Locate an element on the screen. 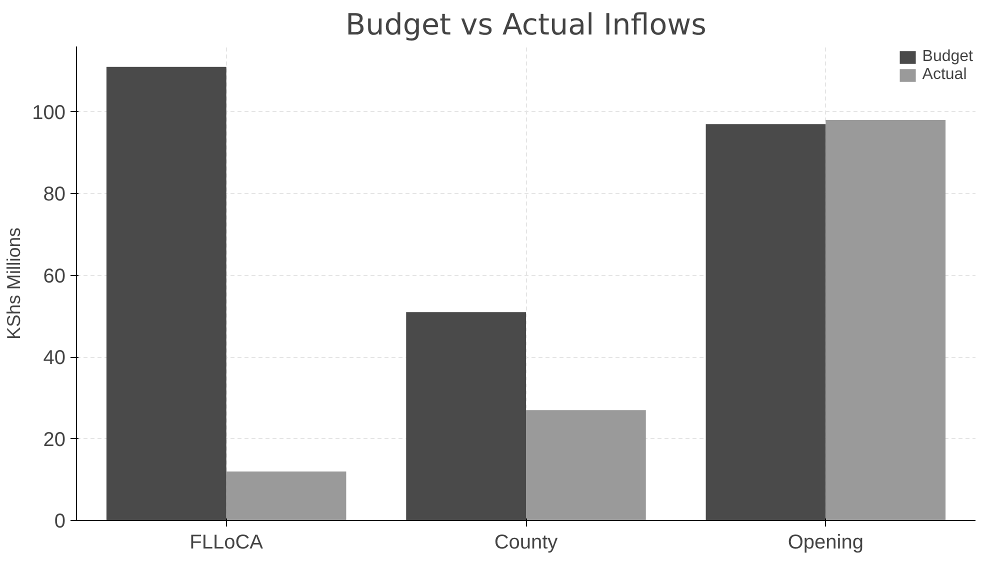 Image resolution: width=994 pixels, height=566 pixels. legend-label: Actual is located at coordinates (944, 75).